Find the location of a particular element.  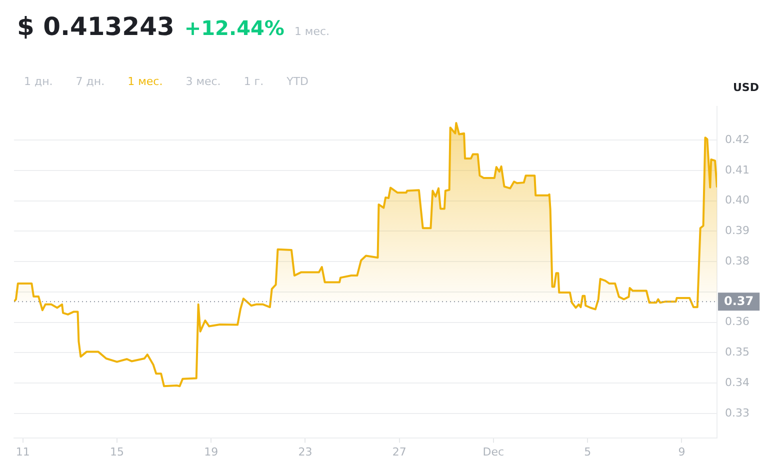

y-tick-label: 0.34 is located at coordinates (737, 382).